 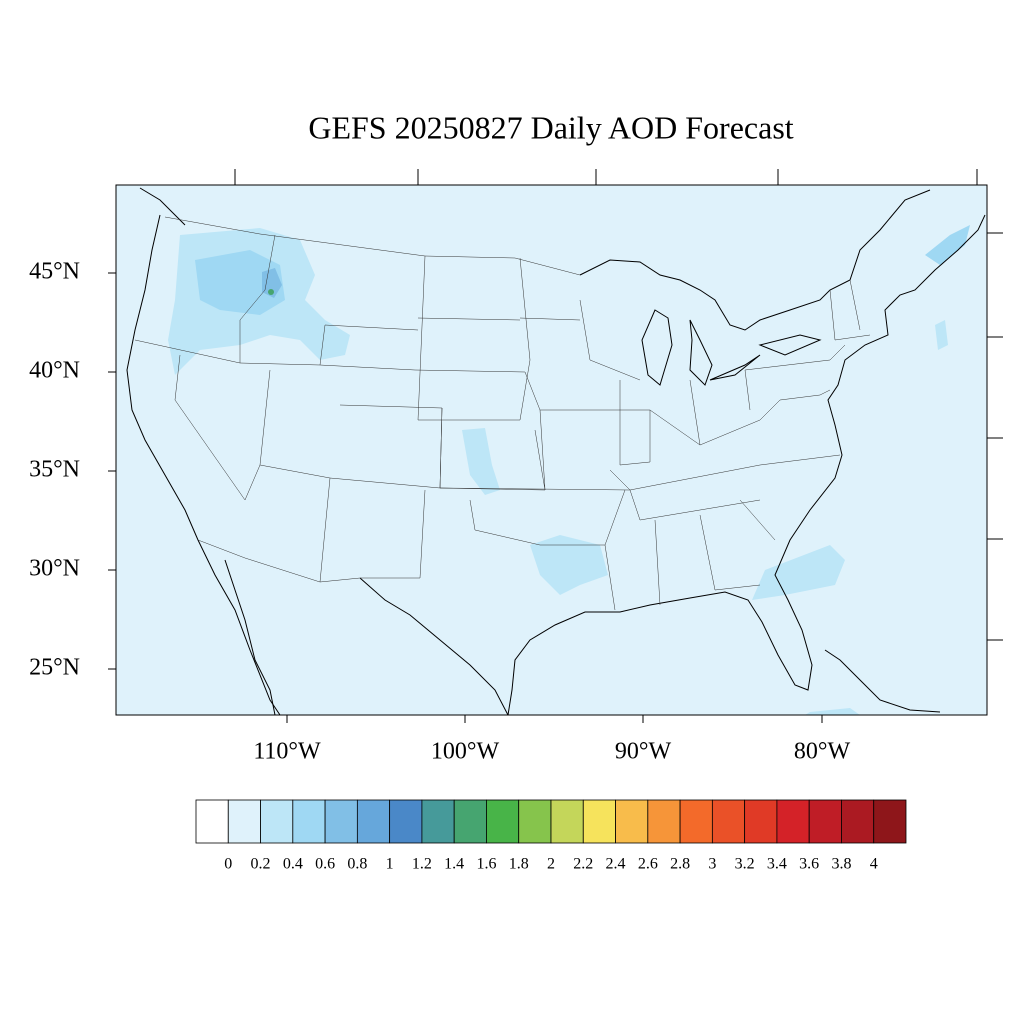 What do you see at coordinates (550, 127) in the screenshot?
I see `title: GEFS 20250827 Daily AOD Forecast` at bounding box center [550, 127].